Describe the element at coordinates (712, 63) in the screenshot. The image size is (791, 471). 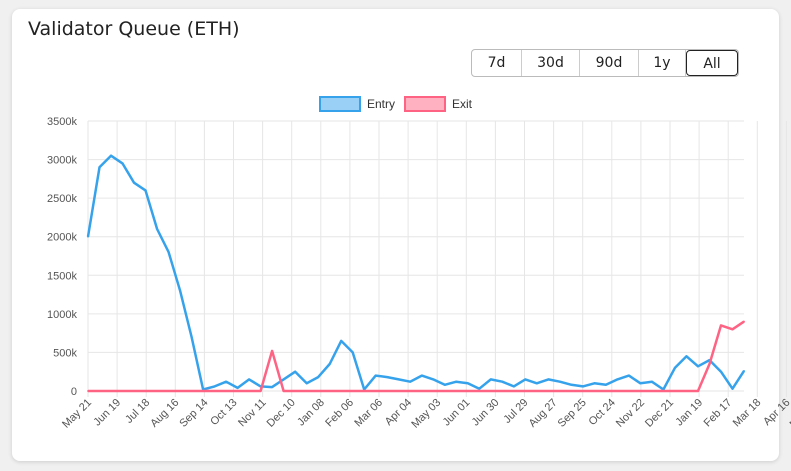
I see `range-all-button: All` at that location.